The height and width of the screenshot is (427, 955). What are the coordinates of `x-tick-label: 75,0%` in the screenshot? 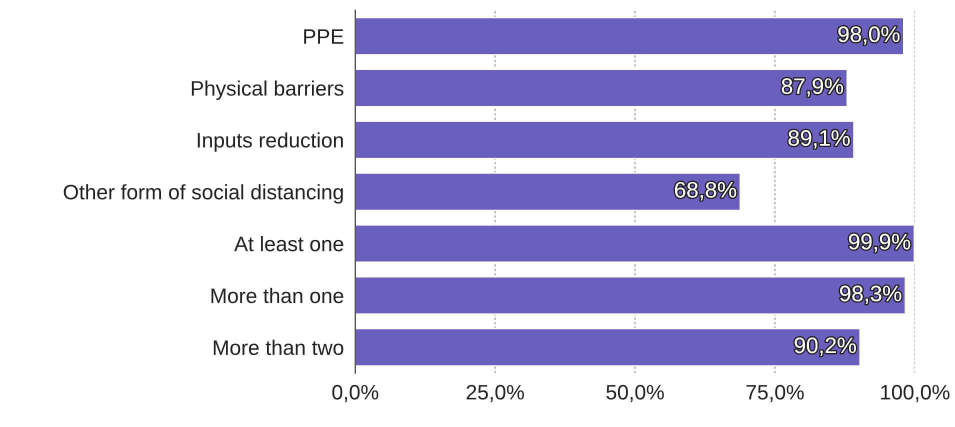 It's located at (775, 393).